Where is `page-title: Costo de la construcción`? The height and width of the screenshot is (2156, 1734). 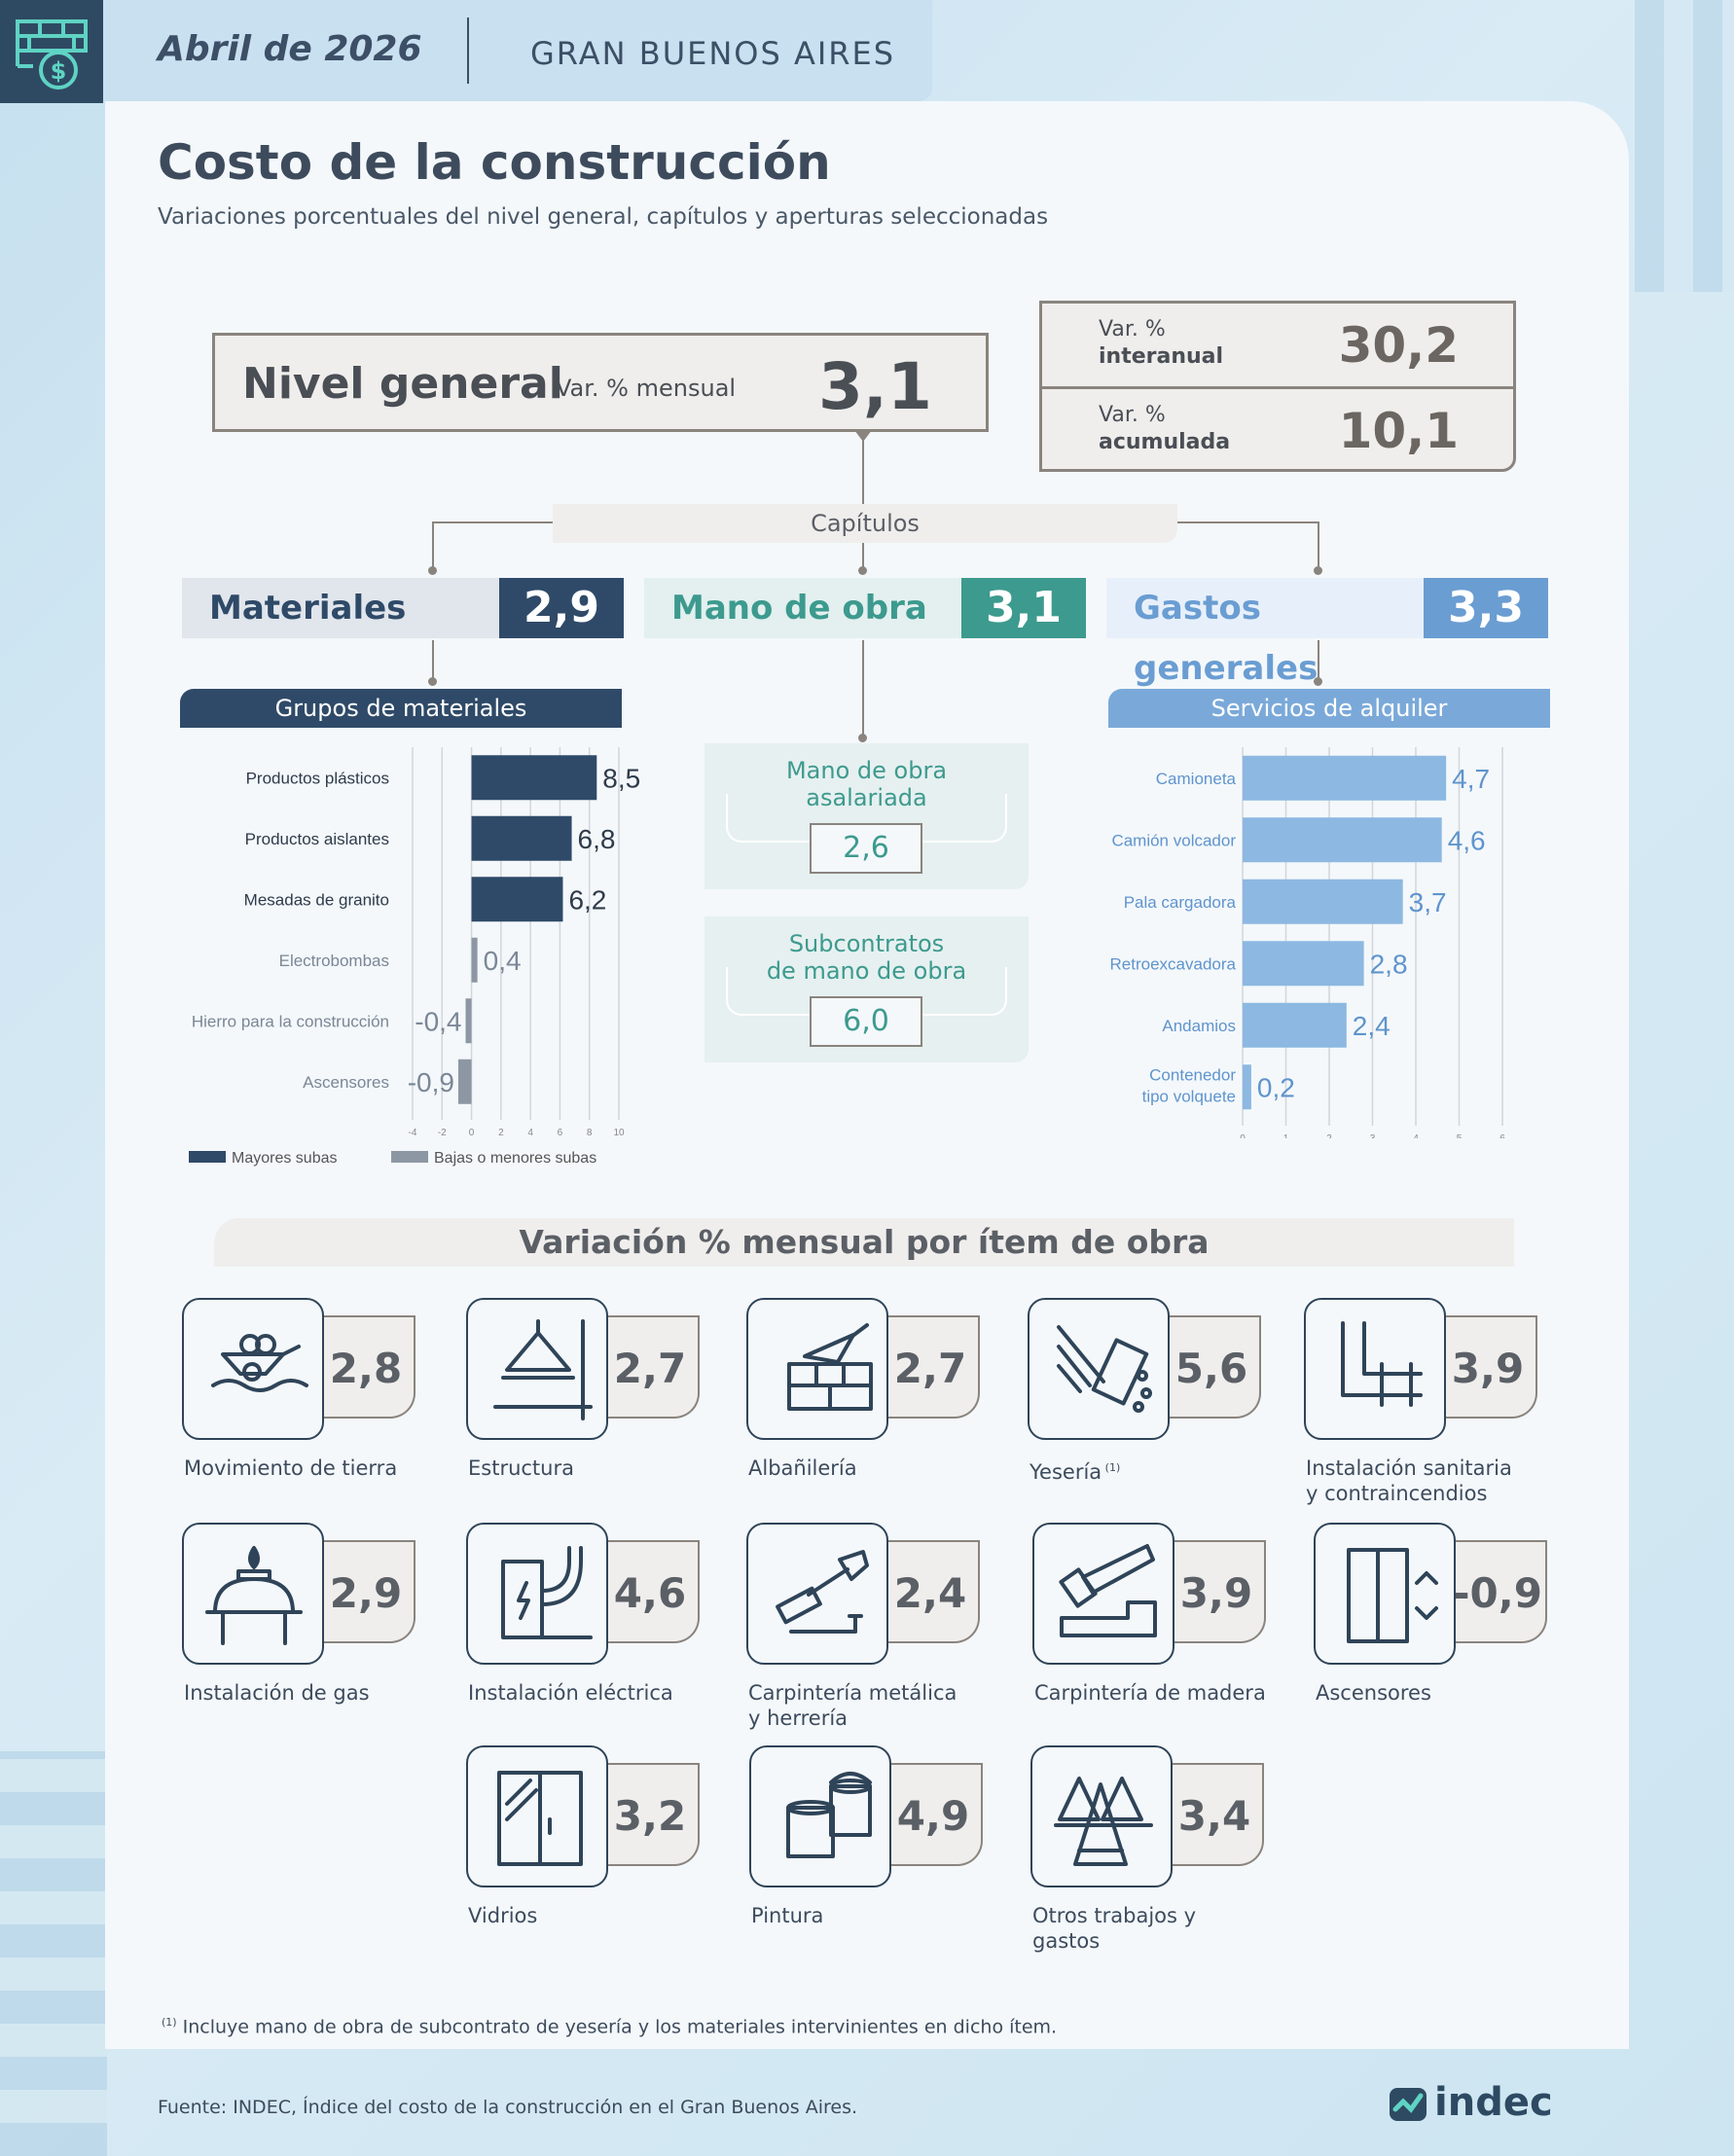
page-title: Costo de la construcción is located at coordinates (494, 162).